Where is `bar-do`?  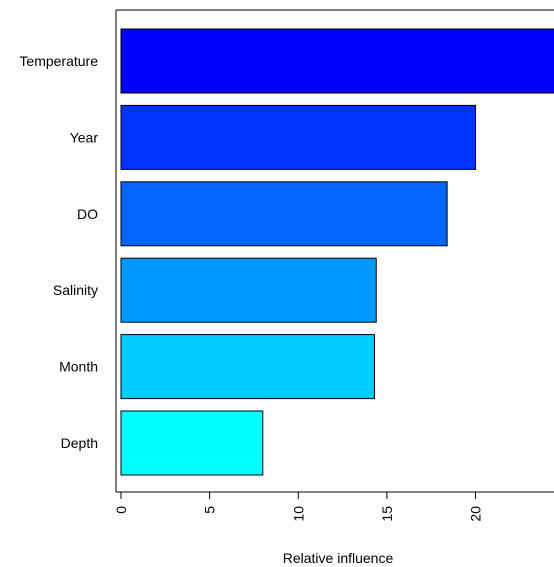 bar-do is located at coordinates (284, 214).